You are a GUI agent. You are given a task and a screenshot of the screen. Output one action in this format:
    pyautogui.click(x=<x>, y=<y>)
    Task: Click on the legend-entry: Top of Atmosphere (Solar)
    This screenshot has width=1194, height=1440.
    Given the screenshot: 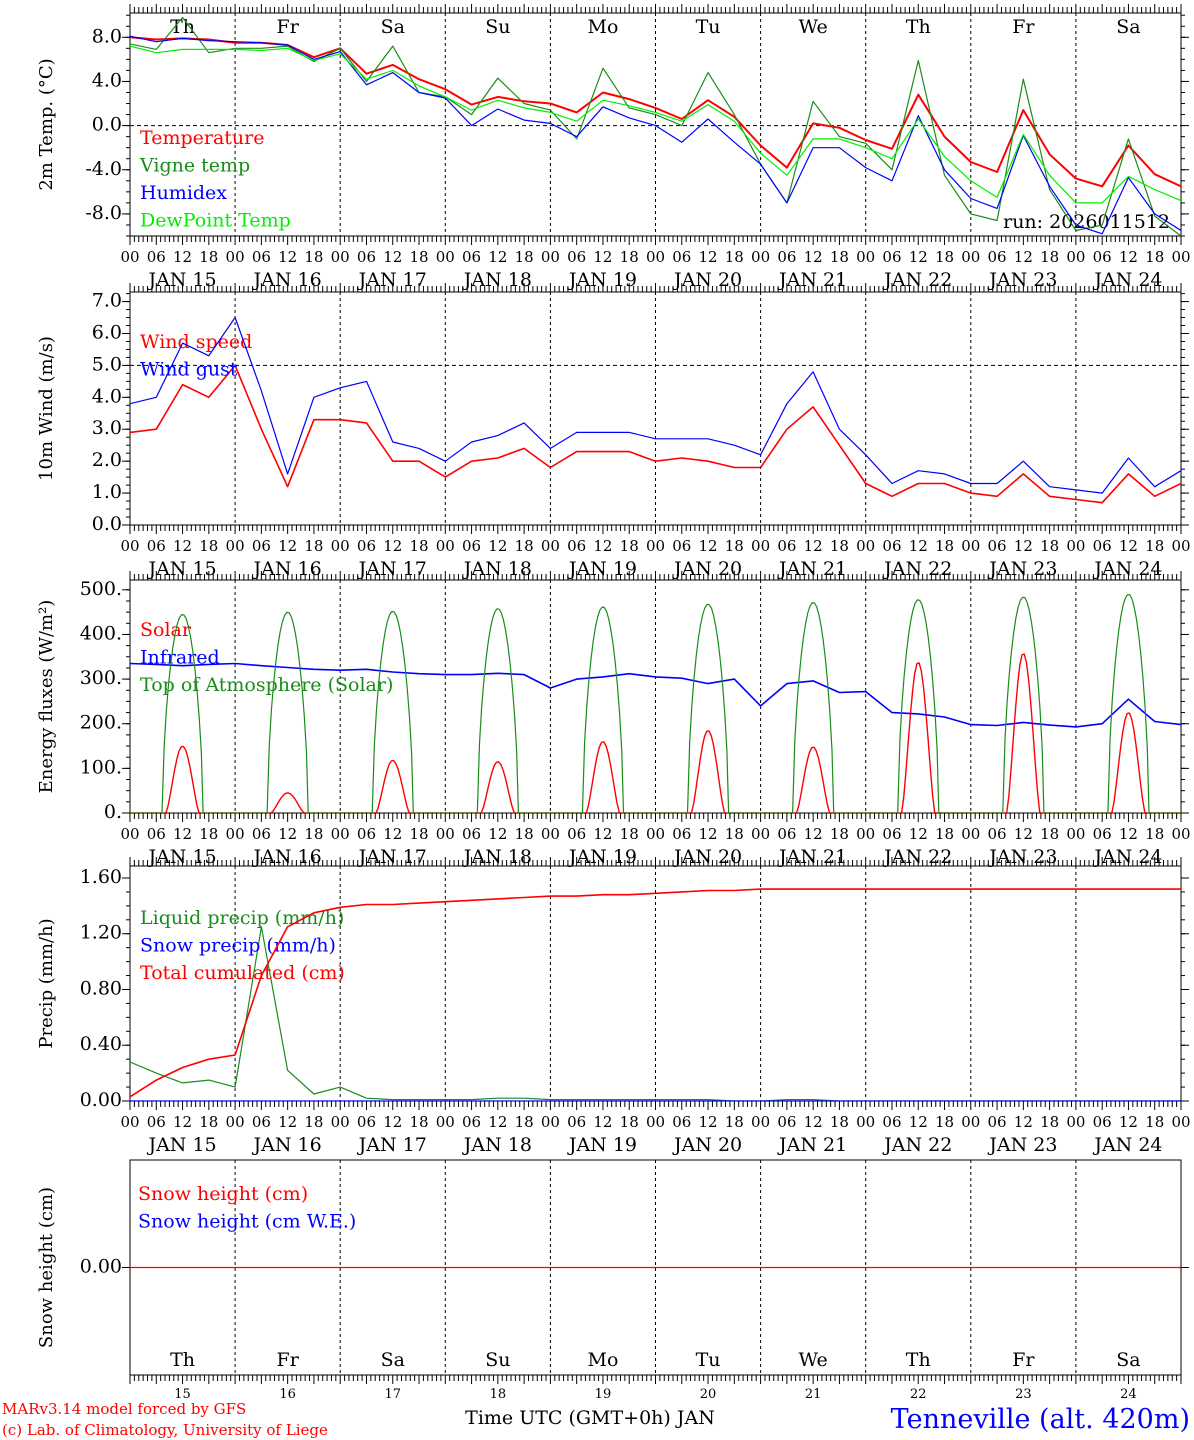 What is the action you would take?
    pyautogui.click(x=266, y=685)
    